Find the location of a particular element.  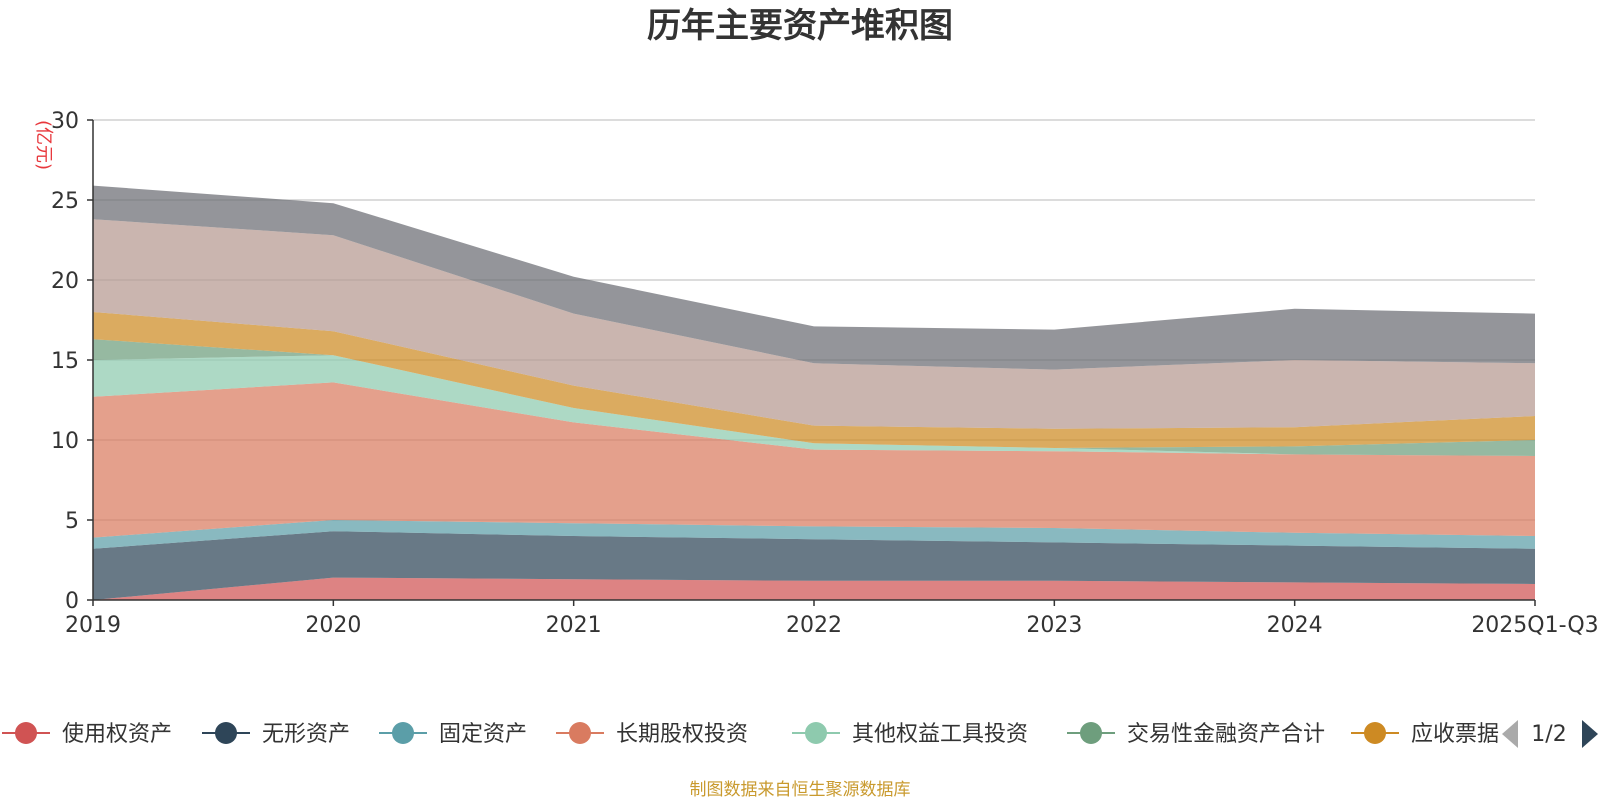

legend-next-page-icon is located at coordinates (1590, 734).